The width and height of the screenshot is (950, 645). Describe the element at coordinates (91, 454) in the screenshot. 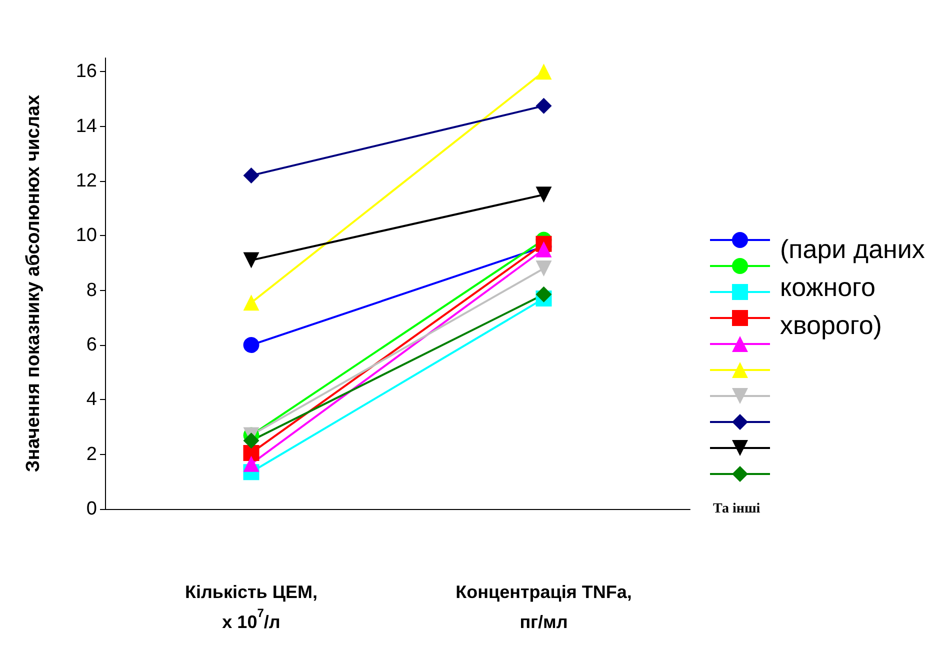

I see `y-tick-label: 2` at that location.